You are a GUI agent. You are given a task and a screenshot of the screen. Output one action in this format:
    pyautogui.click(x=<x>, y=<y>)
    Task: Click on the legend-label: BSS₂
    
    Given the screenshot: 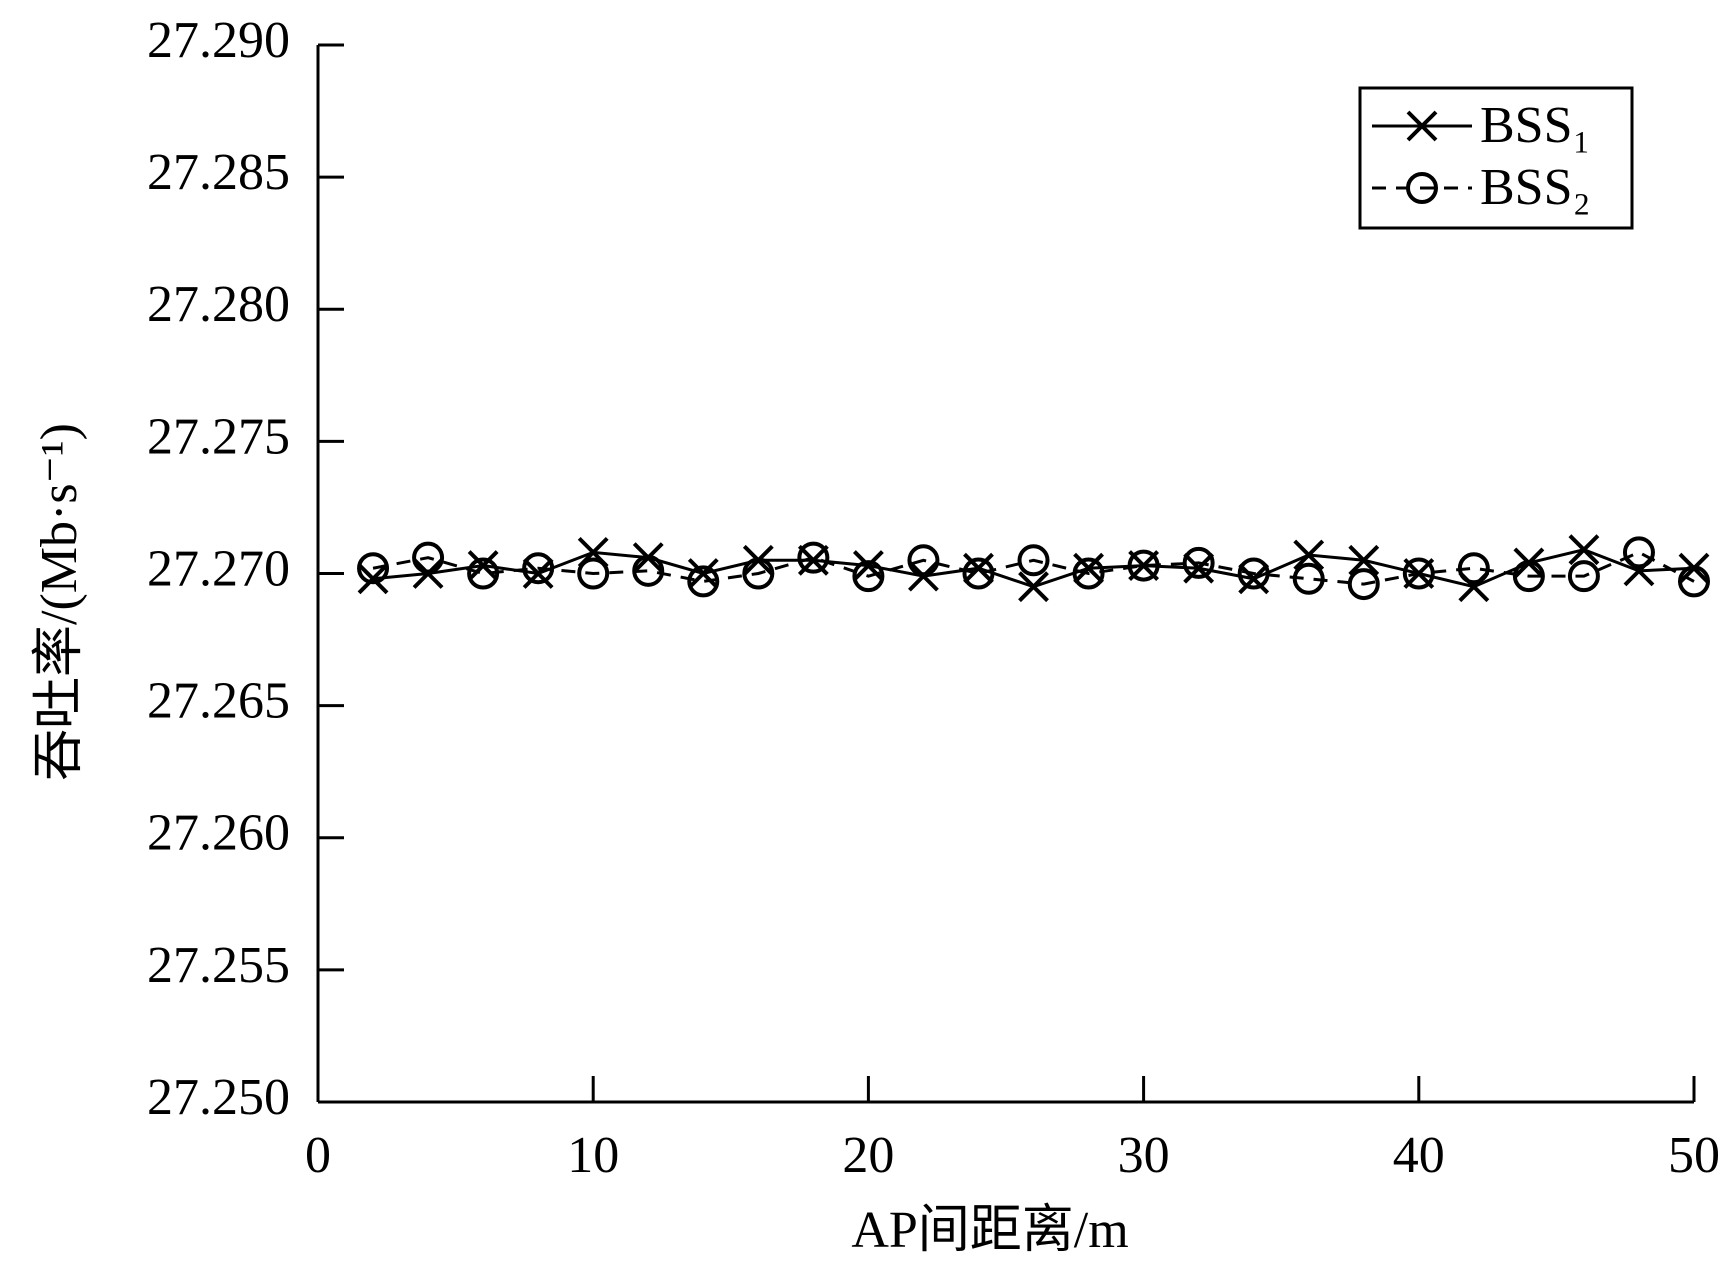 What is the action you would take?
    pyautogui.click(x=1535, y=187)
    